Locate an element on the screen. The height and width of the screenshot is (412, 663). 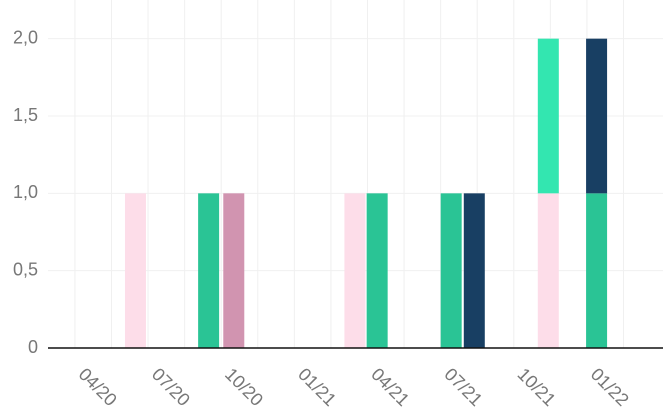
x-tick-label: 01/21 is located at coordinates (317, 387).